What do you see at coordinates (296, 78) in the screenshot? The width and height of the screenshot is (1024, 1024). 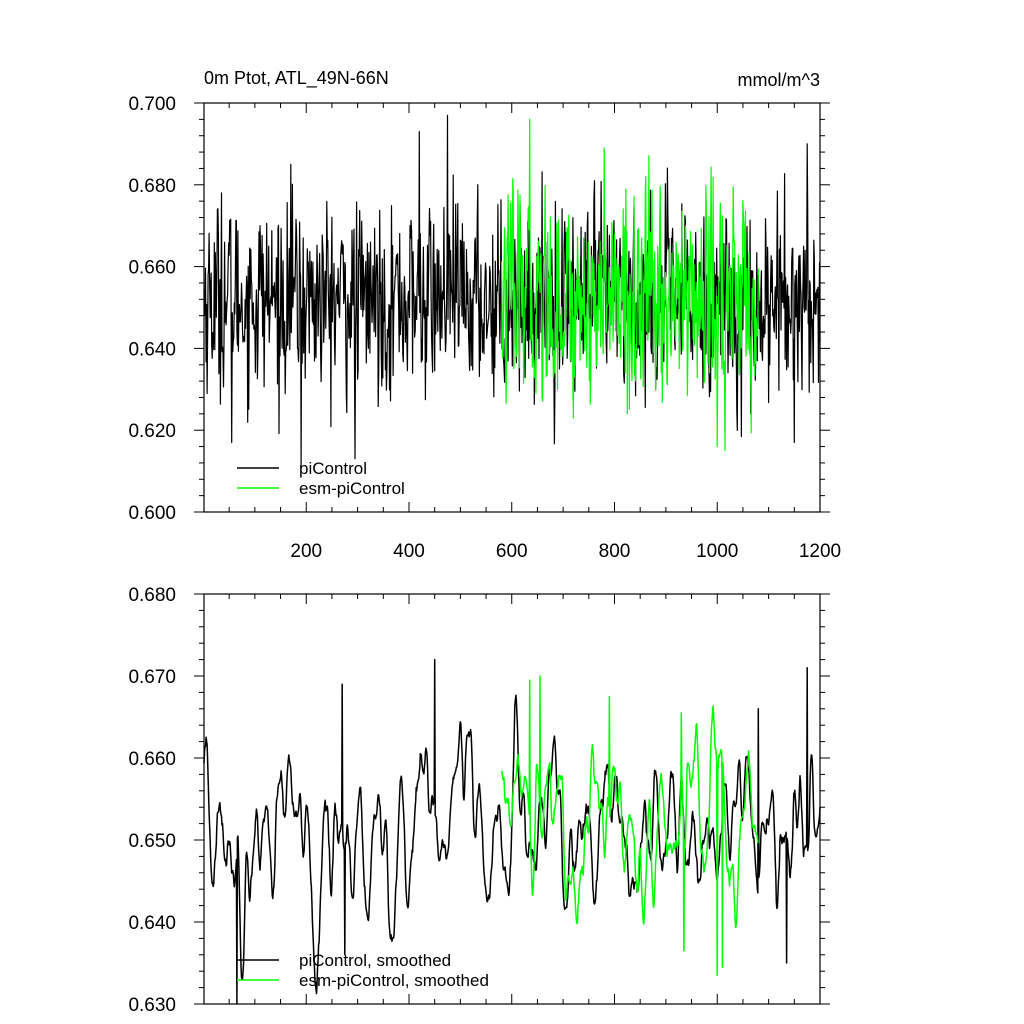 I see `panel-title: 0m Ptot, ATL_49N-66N` at bounding box center [296, 78].